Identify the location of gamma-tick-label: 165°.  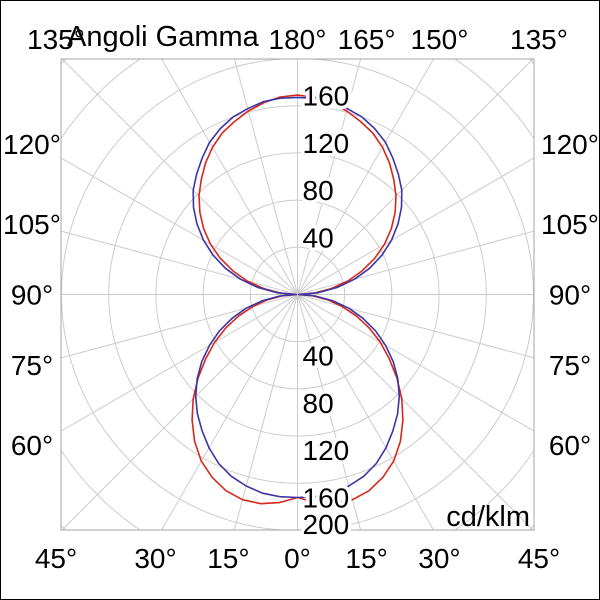
(367, 39).